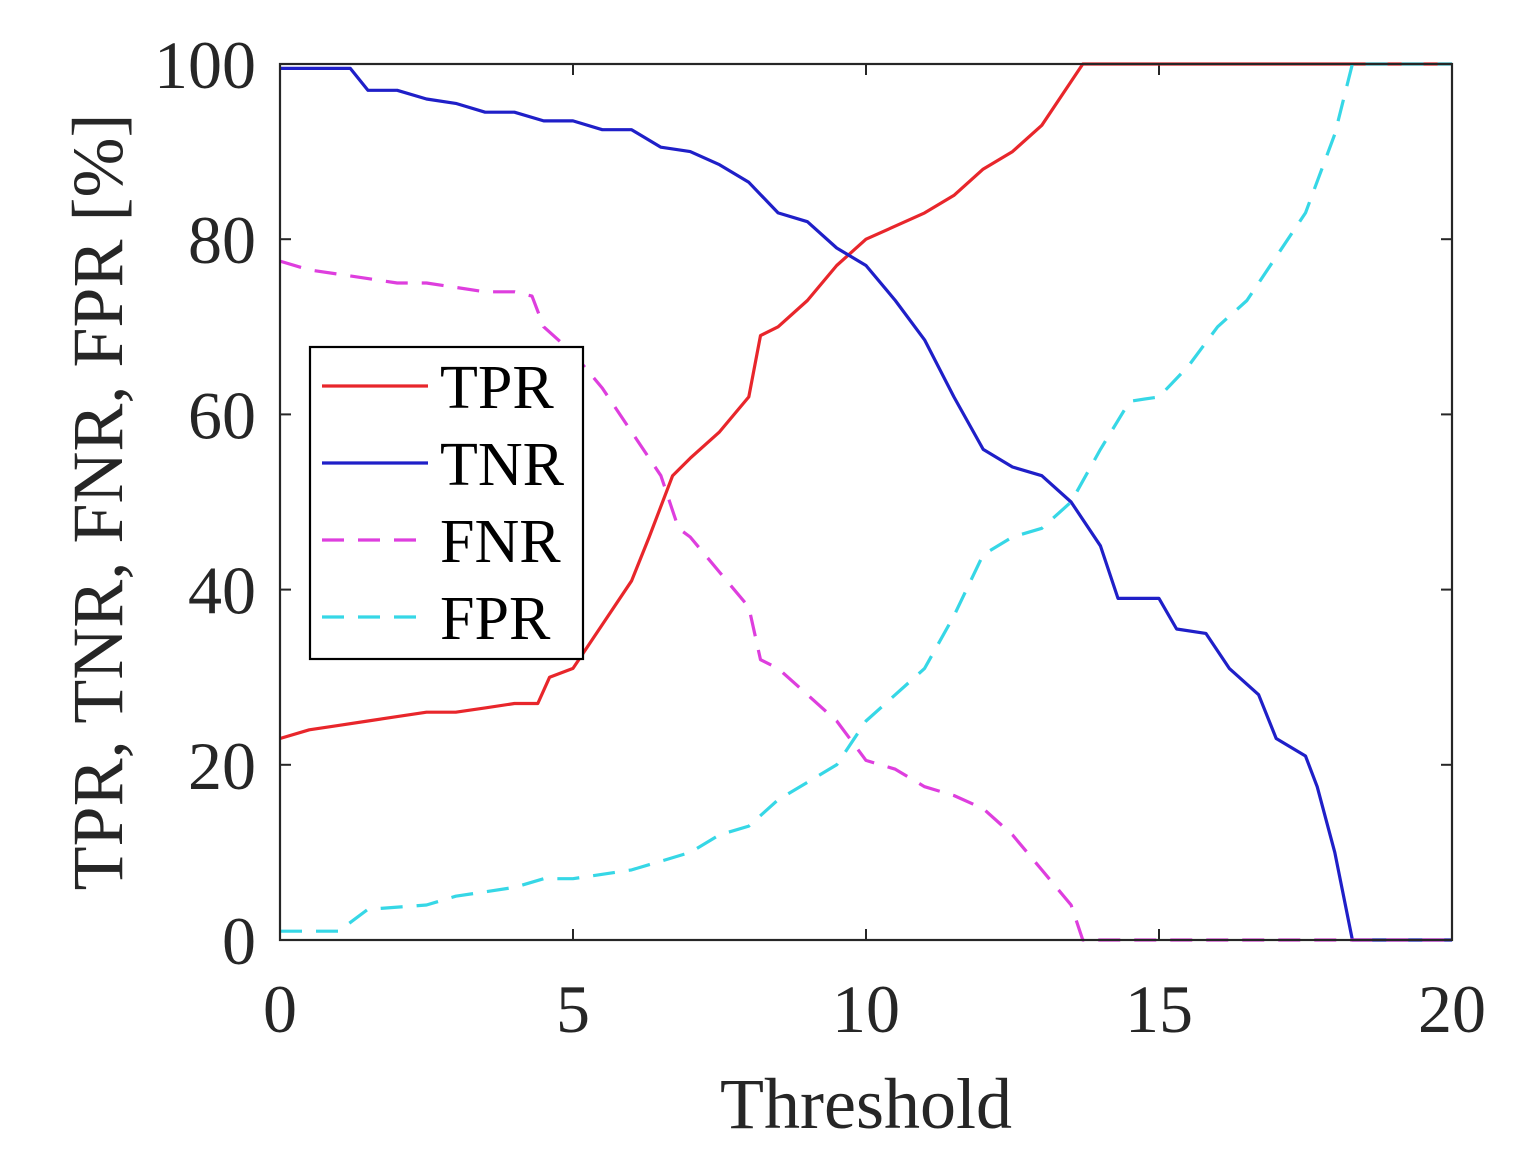 The height and width of the screenshot is (1164, 1524). Describe the element at coordinates (1159, 1009) in the screenshot. I see `x-tick-label: 15` at that location.